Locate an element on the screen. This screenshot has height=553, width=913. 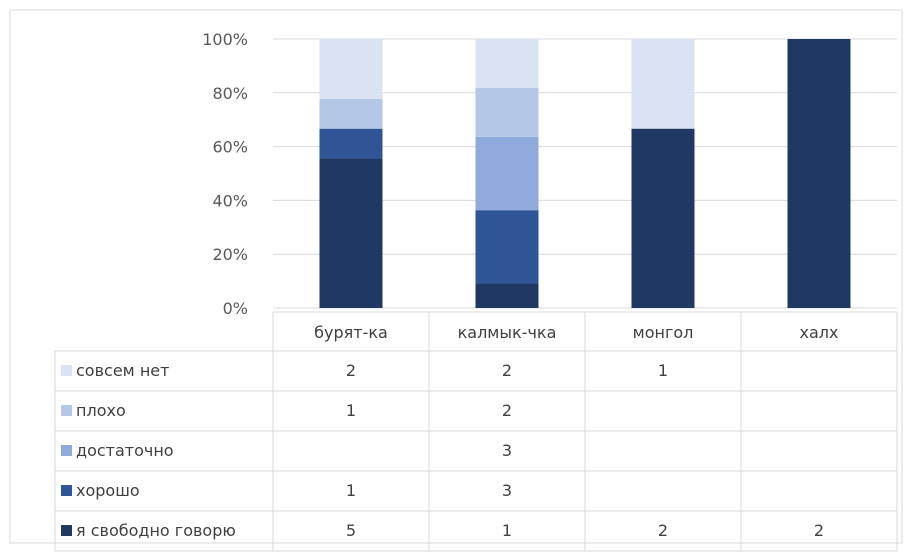
bar-segment-халх-я-свободно-говорю is located at coordinates (819, 173).